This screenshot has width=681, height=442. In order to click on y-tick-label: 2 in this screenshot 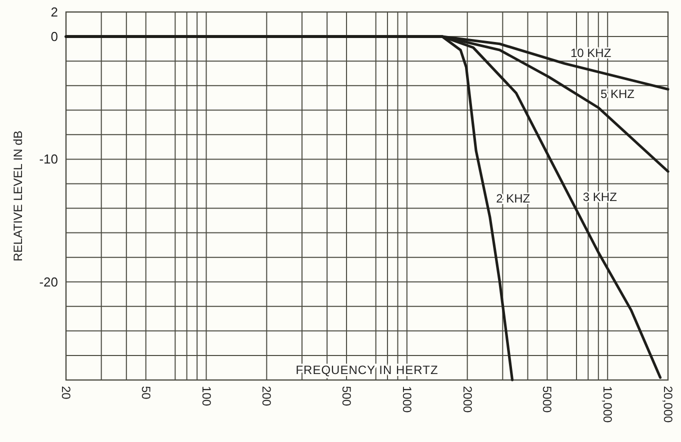, I will do `click(54, 12)`.